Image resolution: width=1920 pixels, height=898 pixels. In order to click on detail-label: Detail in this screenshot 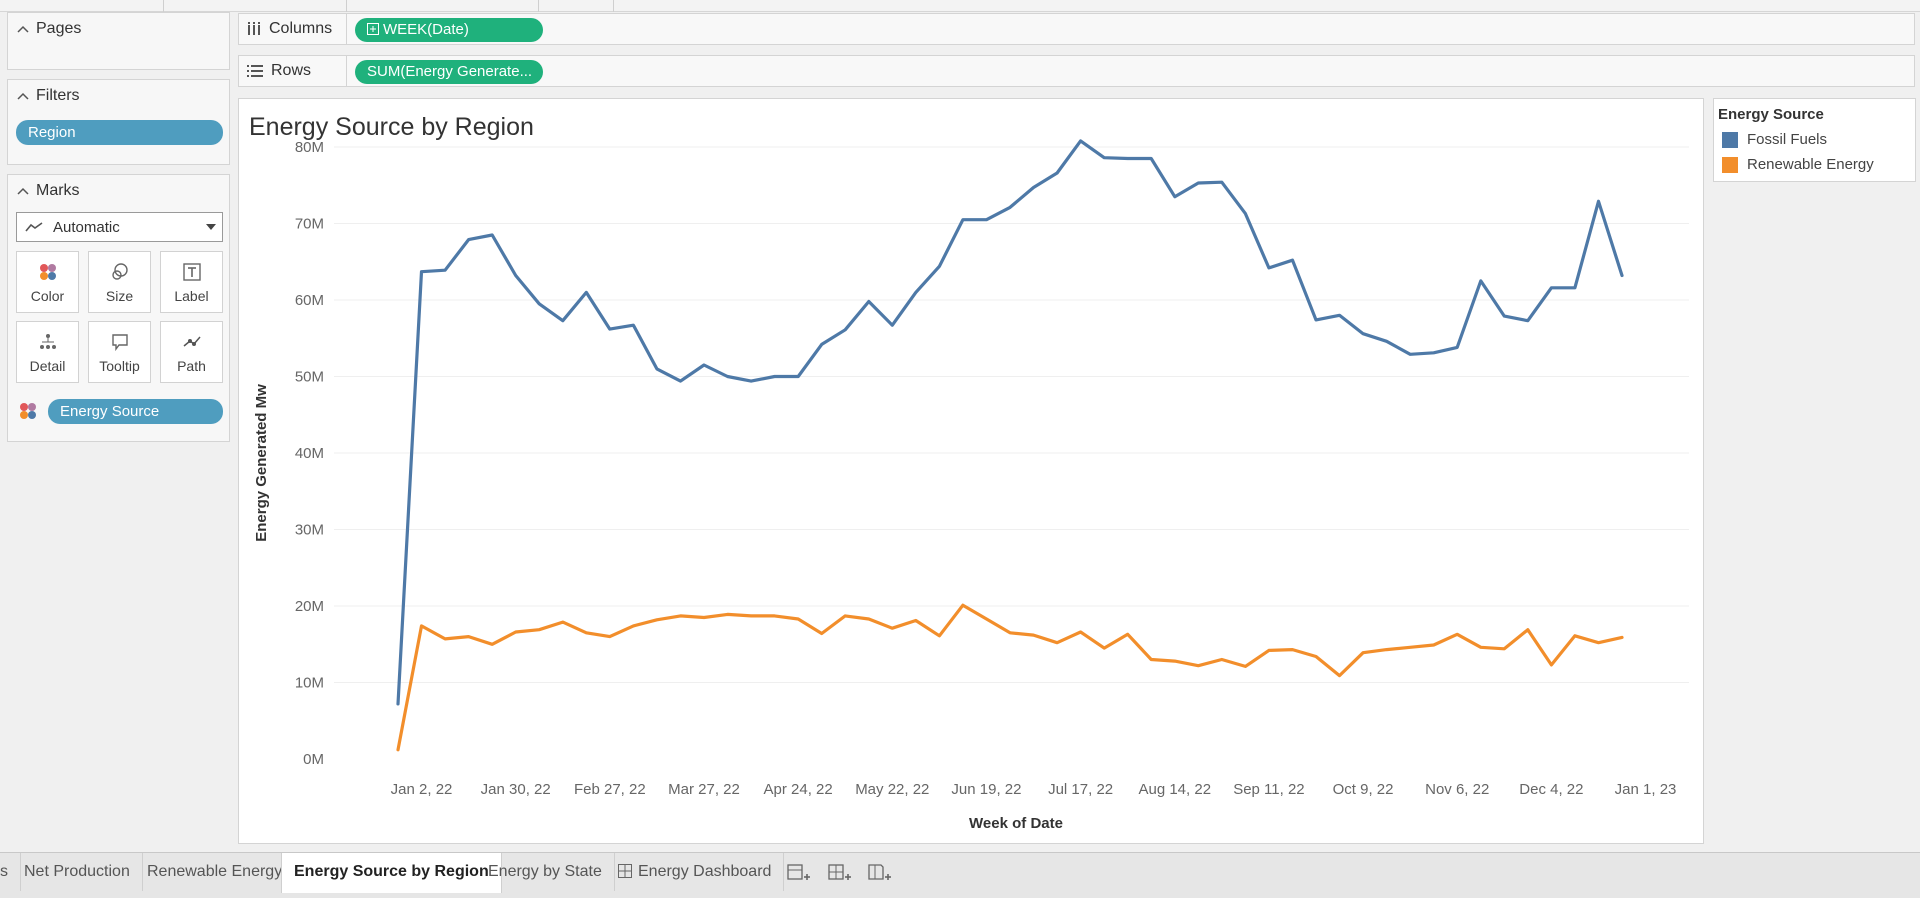, I will do `click(47, 366)`.